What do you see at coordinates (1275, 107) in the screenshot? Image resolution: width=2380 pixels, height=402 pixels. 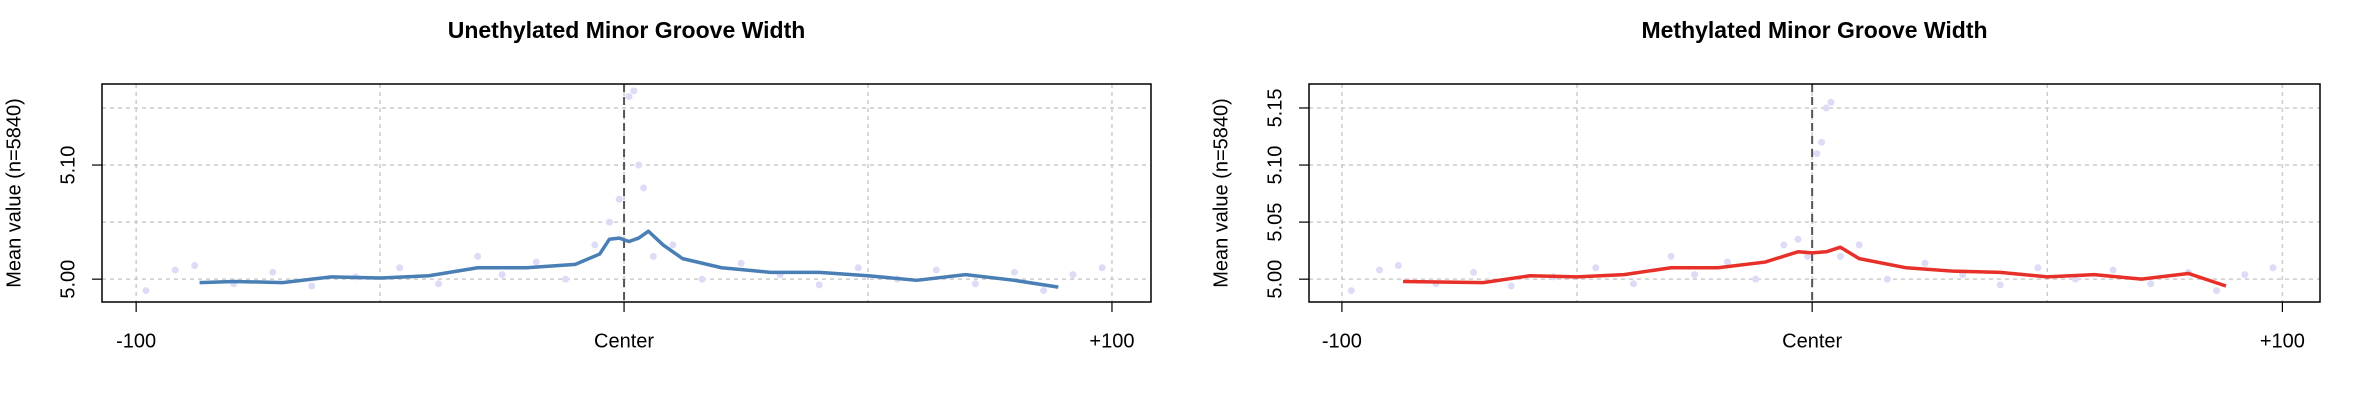 I see `y-tick-label: 5.15` at bounding box center [1275, 107].